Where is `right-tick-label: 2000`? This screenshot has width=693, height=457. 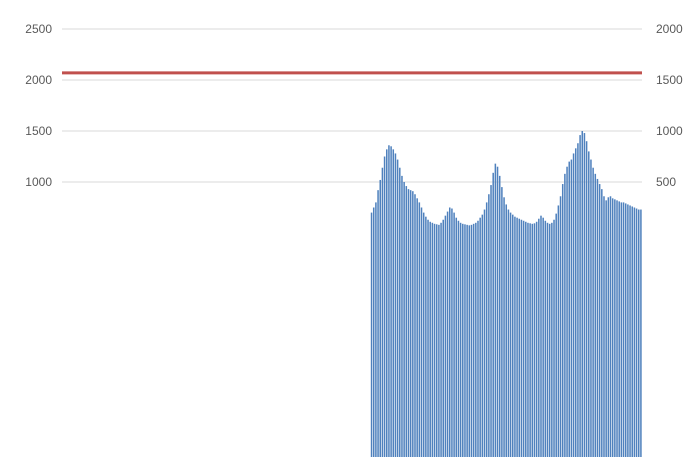 right-tick-label: 2000 is located at coordinates (669, 29).